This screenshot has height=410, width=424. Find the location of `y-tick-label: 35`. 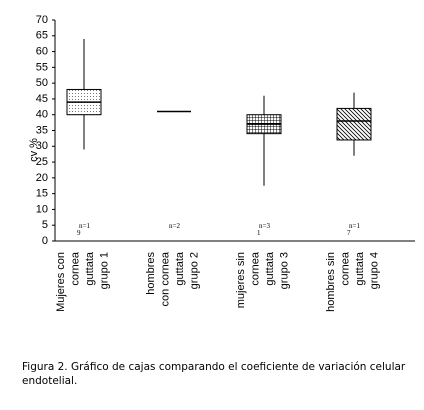

y-tick-label: 35 is located at coordinates (42, 130).